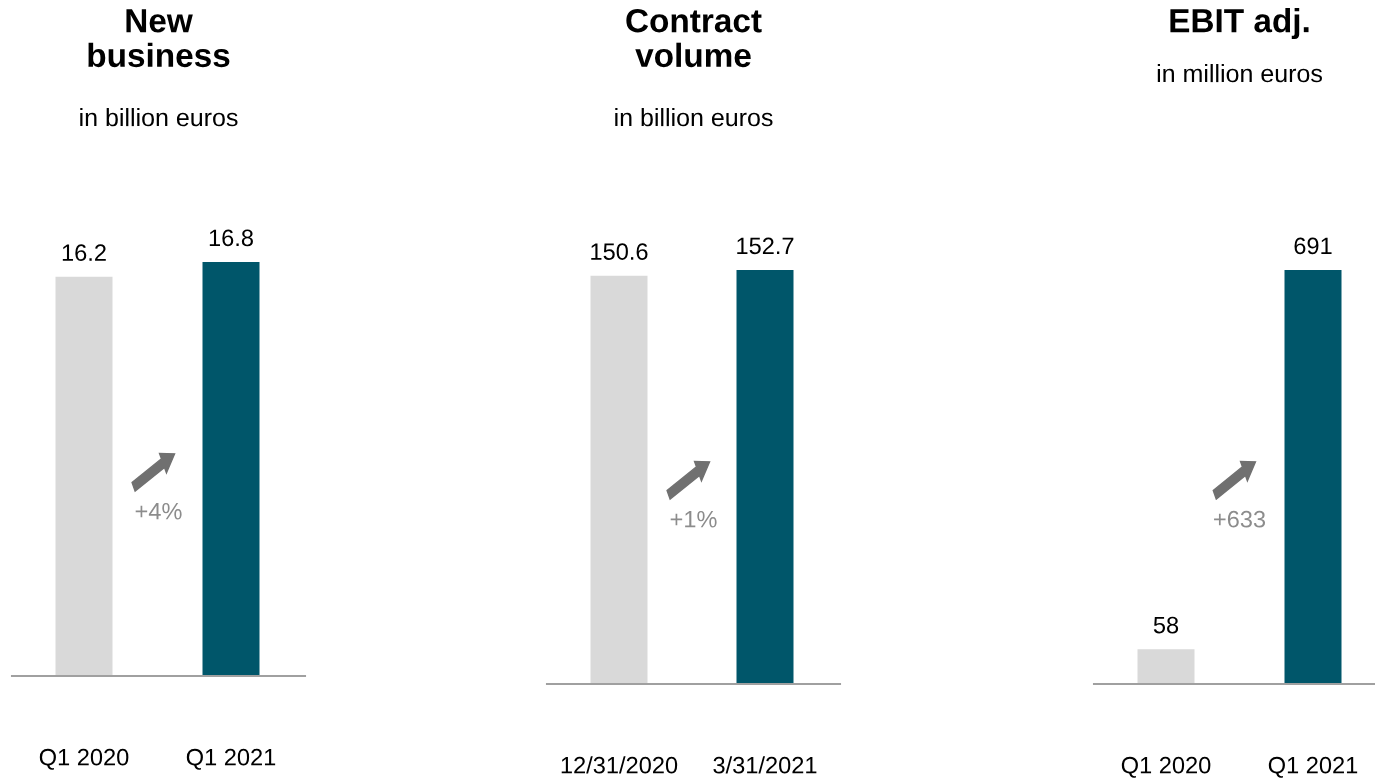 This screenshot has width=1375, height=779. What do you see at coordinates (1166, 625) in the screenshot?
I see `data-label: 58` at bounding box center [1166, 625].